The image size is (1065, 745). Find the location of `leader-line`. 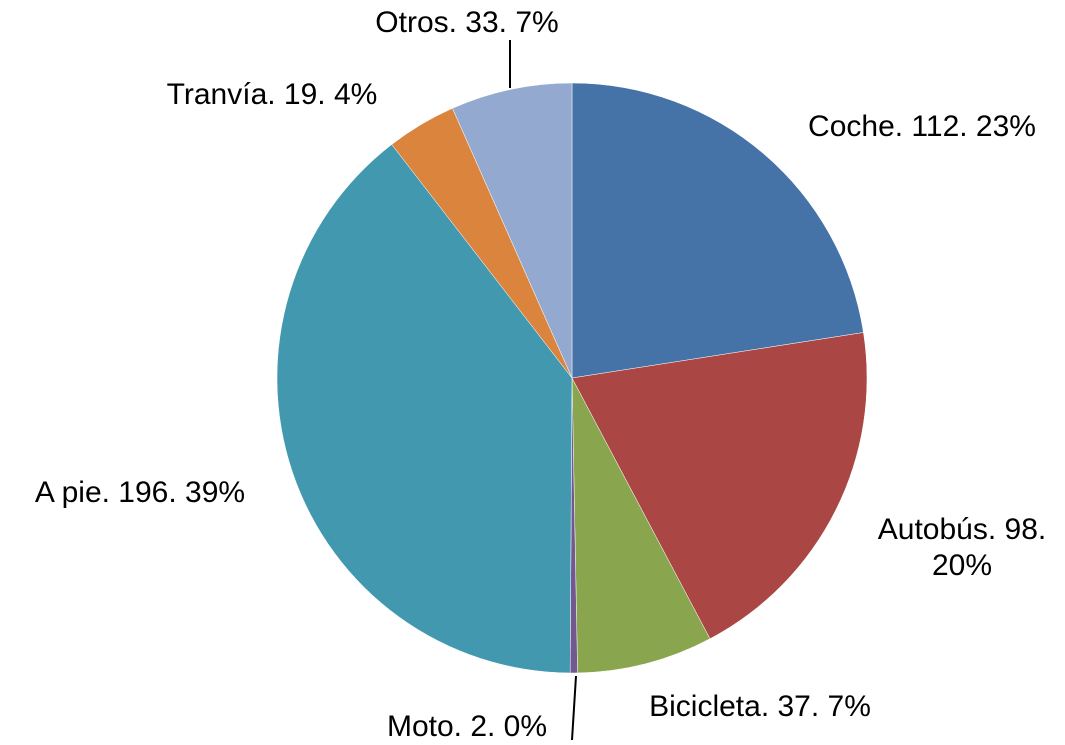

leader-line is located at coordinates (574, 708).